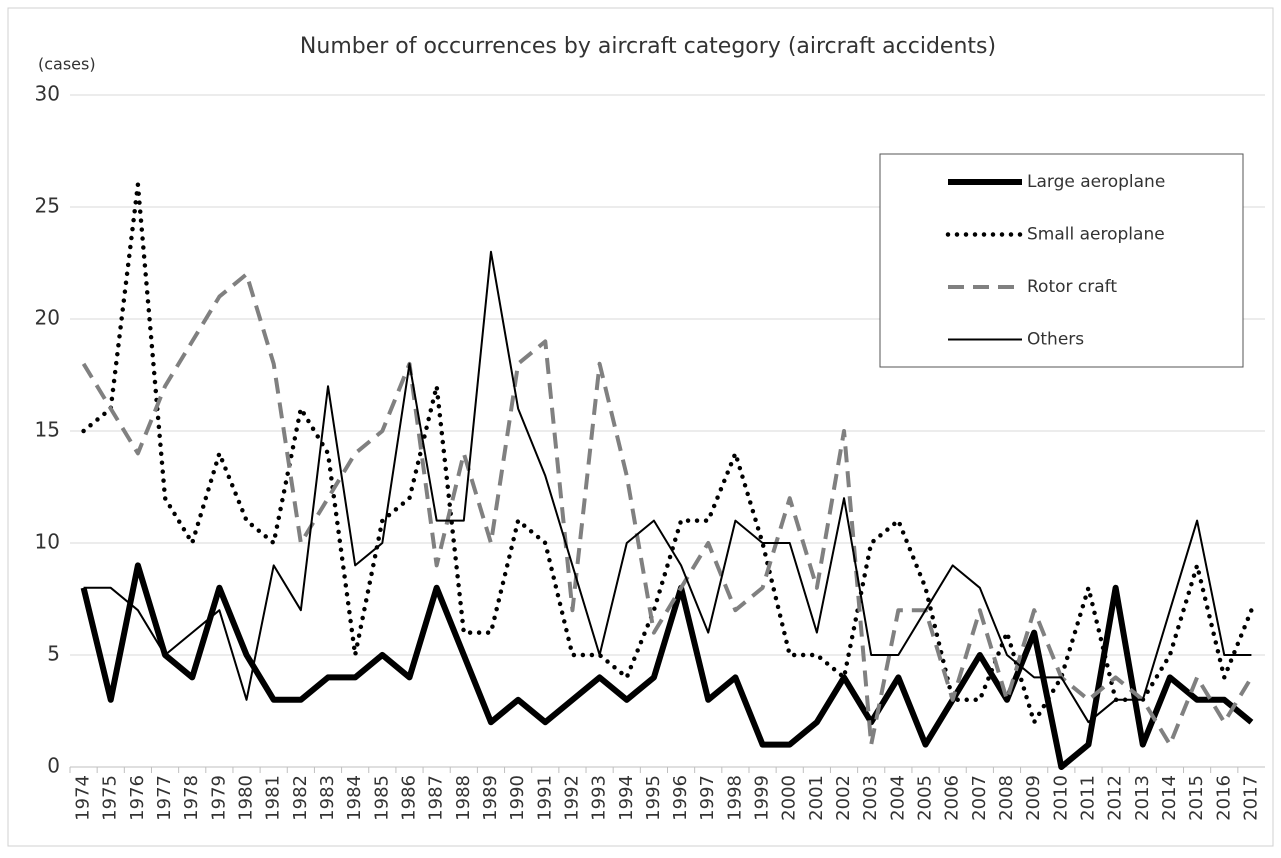 This screenshot has width=1281, height=858. What do you see at coordinates (1223, 798) in the screenshot?
I see `x-tick-label: 2016` at bounding box center [1223, 798].